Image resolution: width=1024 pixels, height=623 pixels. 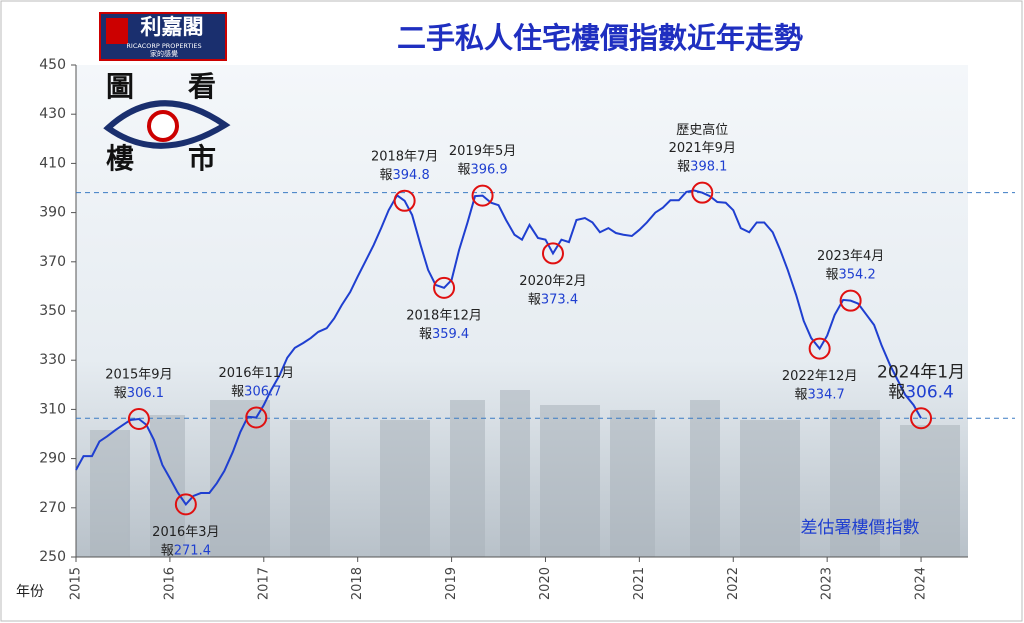 What do you see at coordinates (482, 151) in the screenshot?
I see `annotation-label: 2019年5月` at bounding box center [482, 151].